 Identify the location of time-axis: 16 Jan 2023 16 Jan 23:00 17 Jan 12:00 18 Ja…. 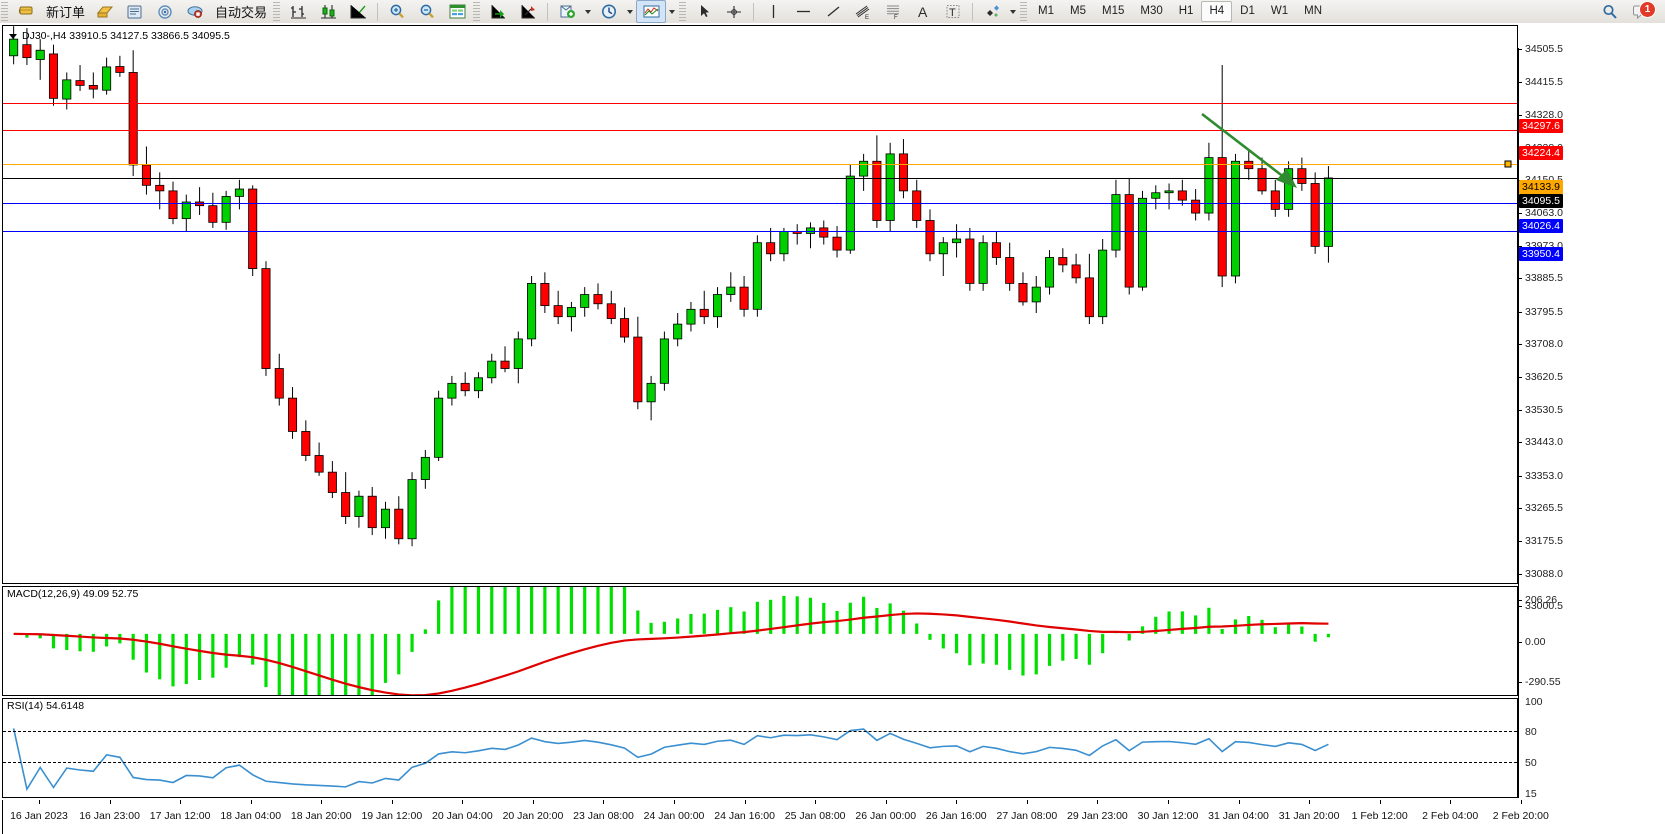
(775, 817).